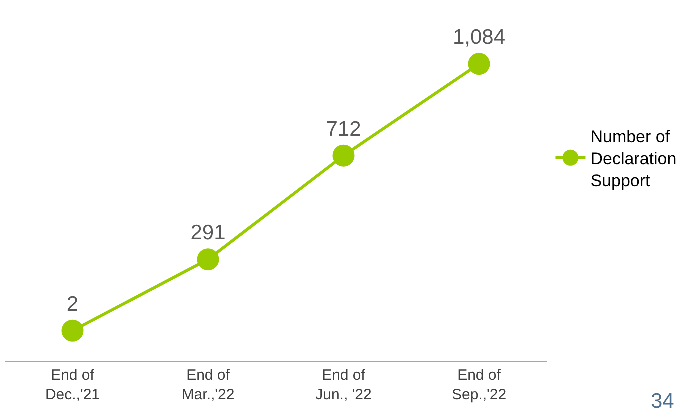 This screenshot has height=418, width=686. I want to click on x-tick-label: End of Jun., '22, so click(344, 385).